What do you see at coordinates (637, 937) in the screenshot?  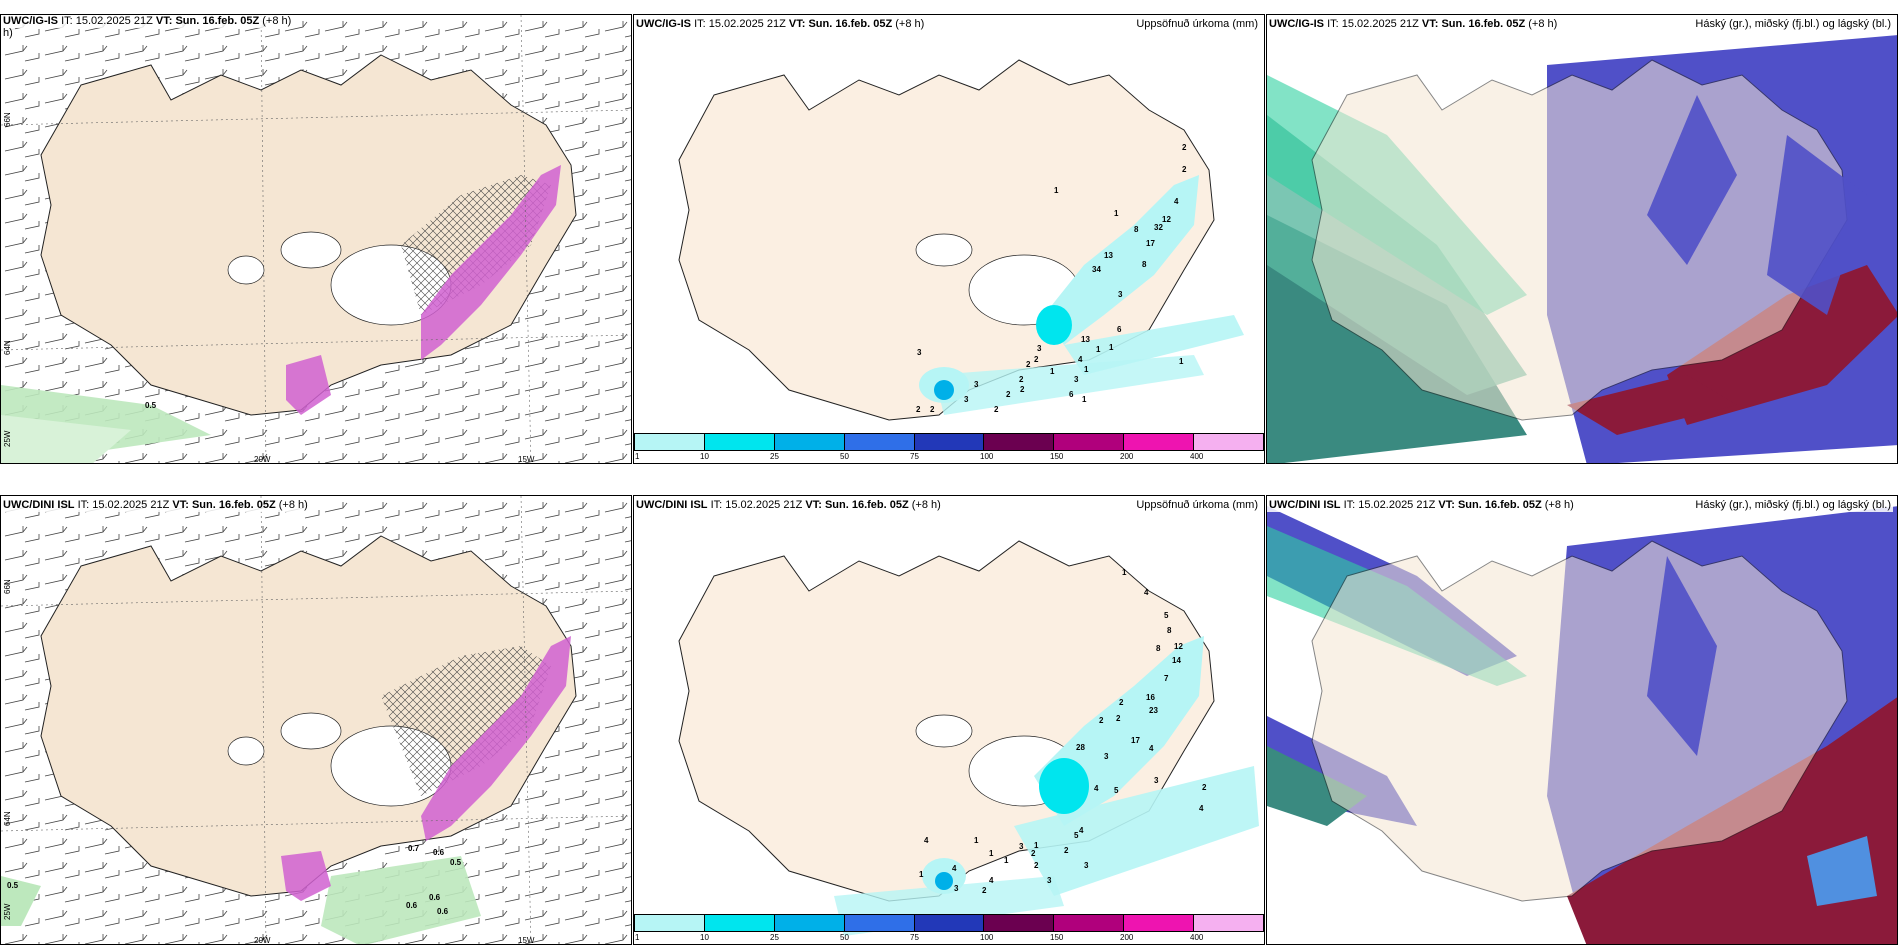 I see `colorbar-label: 1` at bounding box center [637, 937].